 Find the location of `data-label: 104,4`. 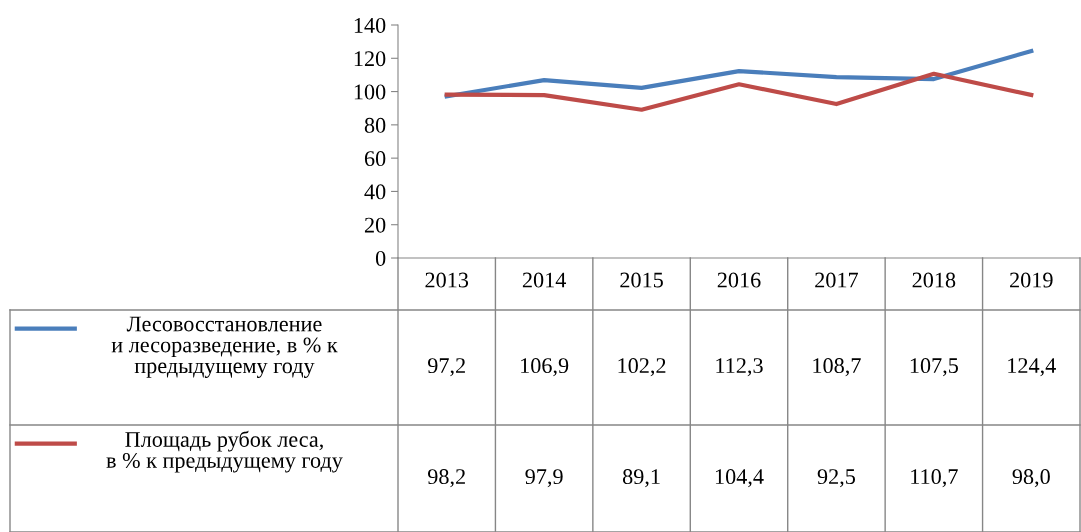

data-label: 104,4 is located at coordinates (739, 478).